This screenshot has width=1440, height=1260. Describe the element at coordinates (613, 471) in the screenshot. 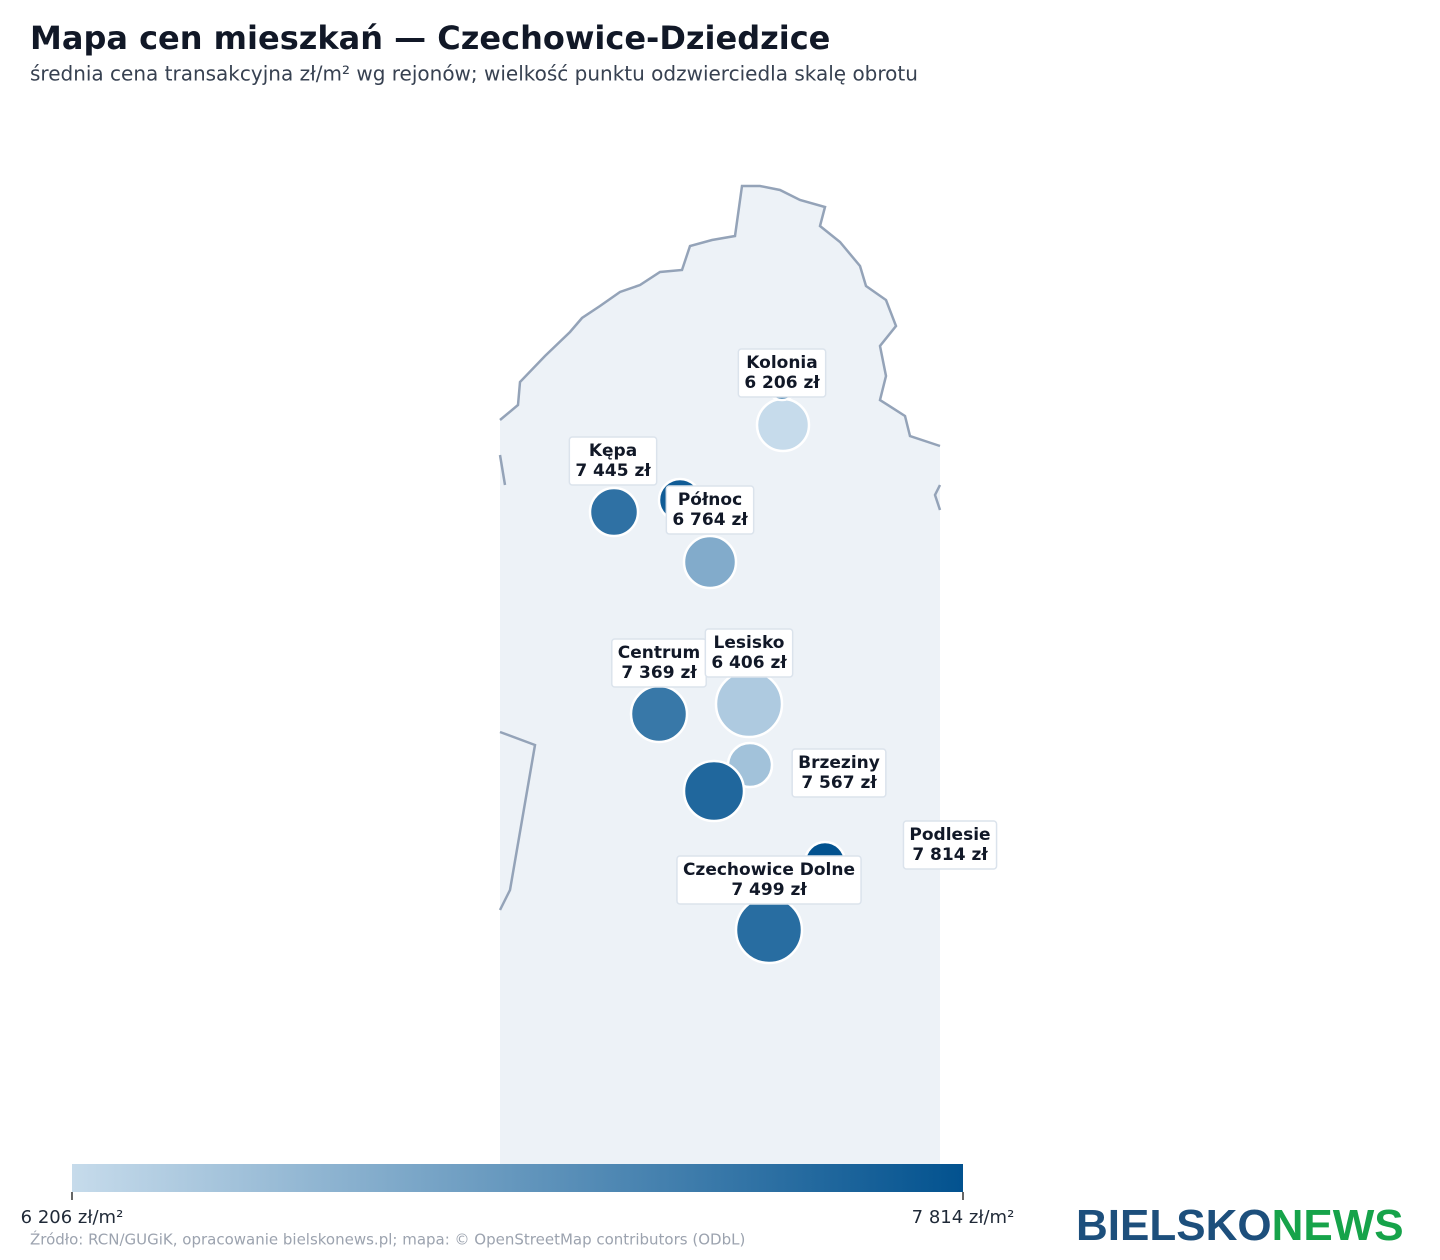

I see `price-label: 7 445 zł` at that location.